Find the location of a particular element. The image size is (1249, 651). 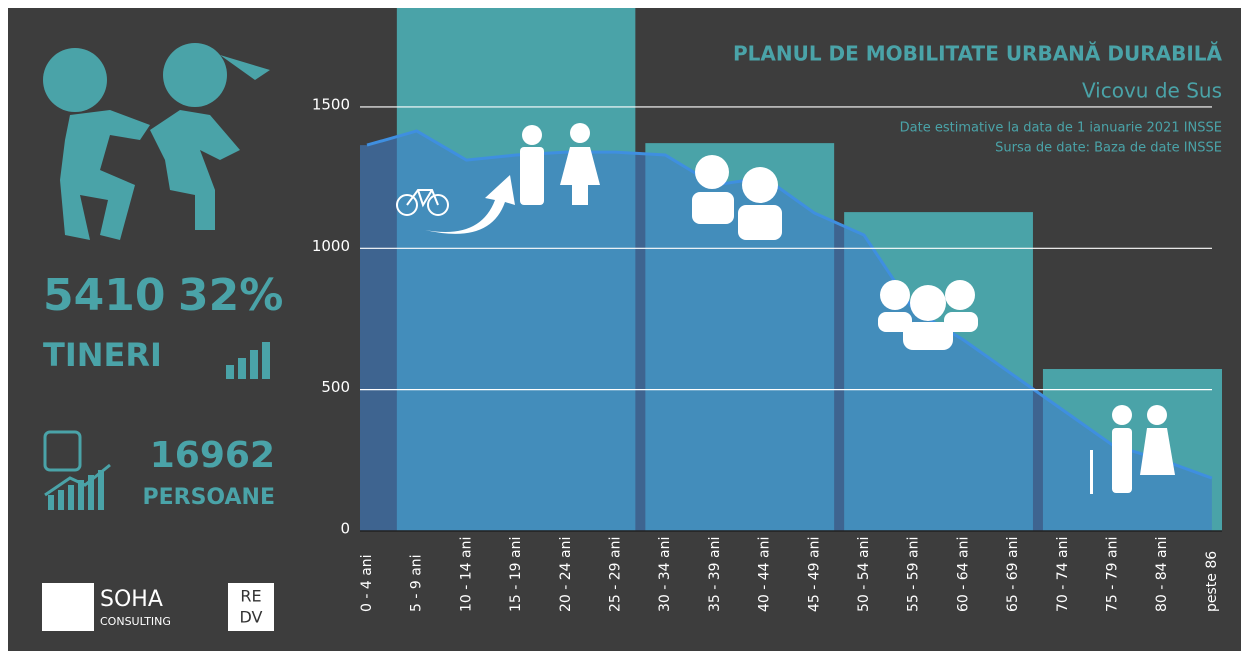

x-tick-label: 30 - 34 ani is located at coordinates (665, 574).